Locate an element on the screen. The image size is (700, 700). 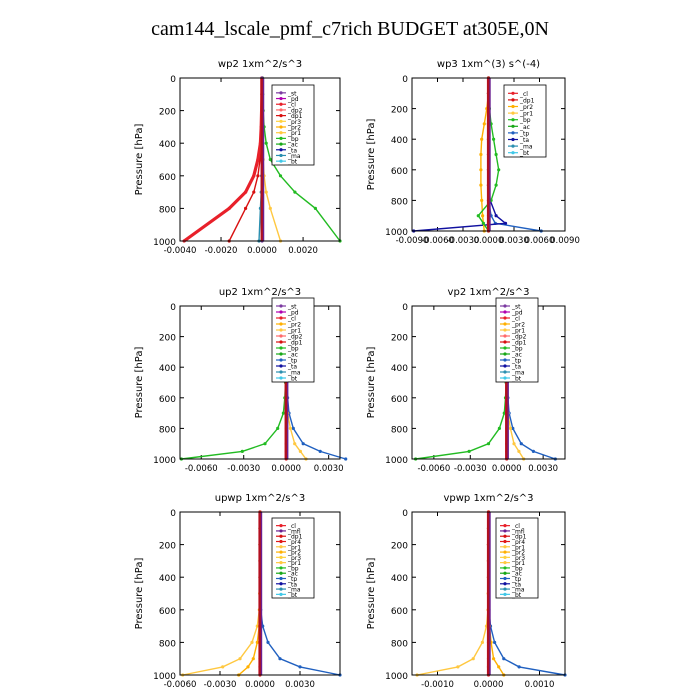
x-tick-label: -0.0030 is located at coordinates (220, 685).